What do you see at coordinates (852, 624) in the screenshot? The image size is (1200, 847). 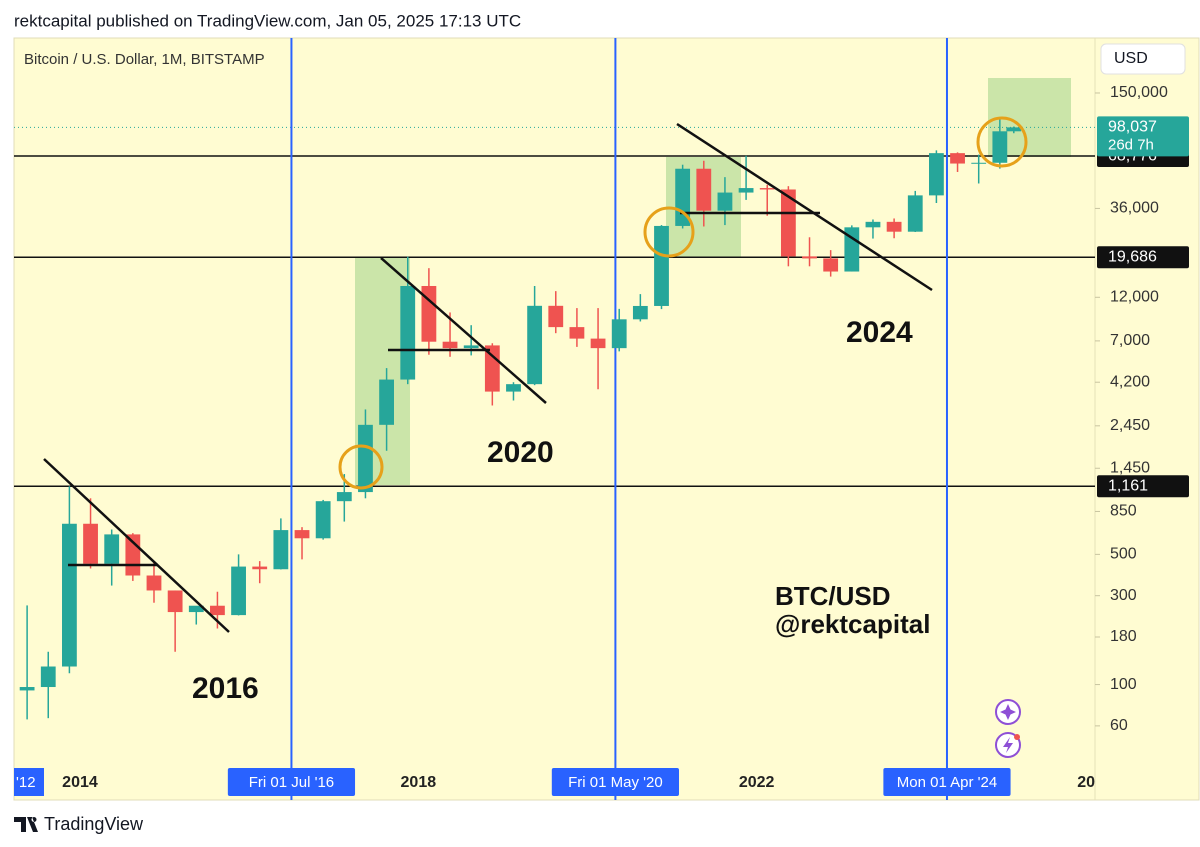 I see `annotation: @rektcapital` at bounding box center [852, 624].